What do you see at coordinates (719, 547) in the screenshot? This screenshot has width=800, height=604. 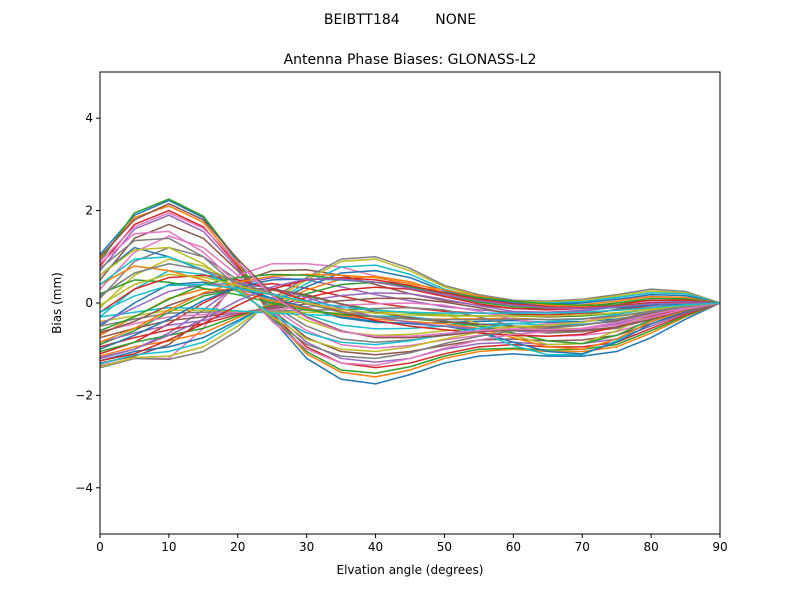 I see `x-tick-label: 90` at bounding box center [719, 547].